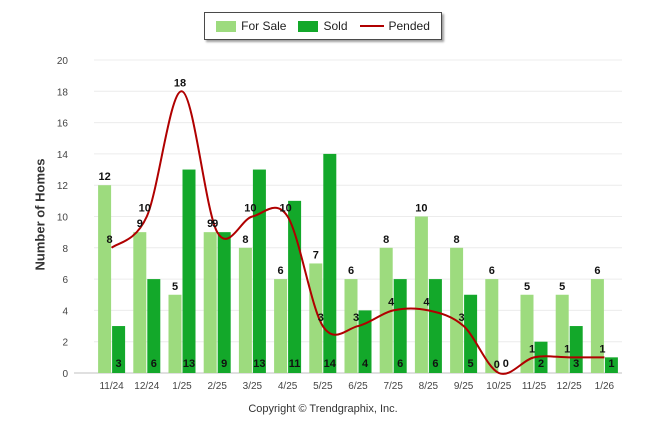  Describe the element at coordinates (111, 386) in the screenshot. I see `x-tick-label: 11/24` at that location.